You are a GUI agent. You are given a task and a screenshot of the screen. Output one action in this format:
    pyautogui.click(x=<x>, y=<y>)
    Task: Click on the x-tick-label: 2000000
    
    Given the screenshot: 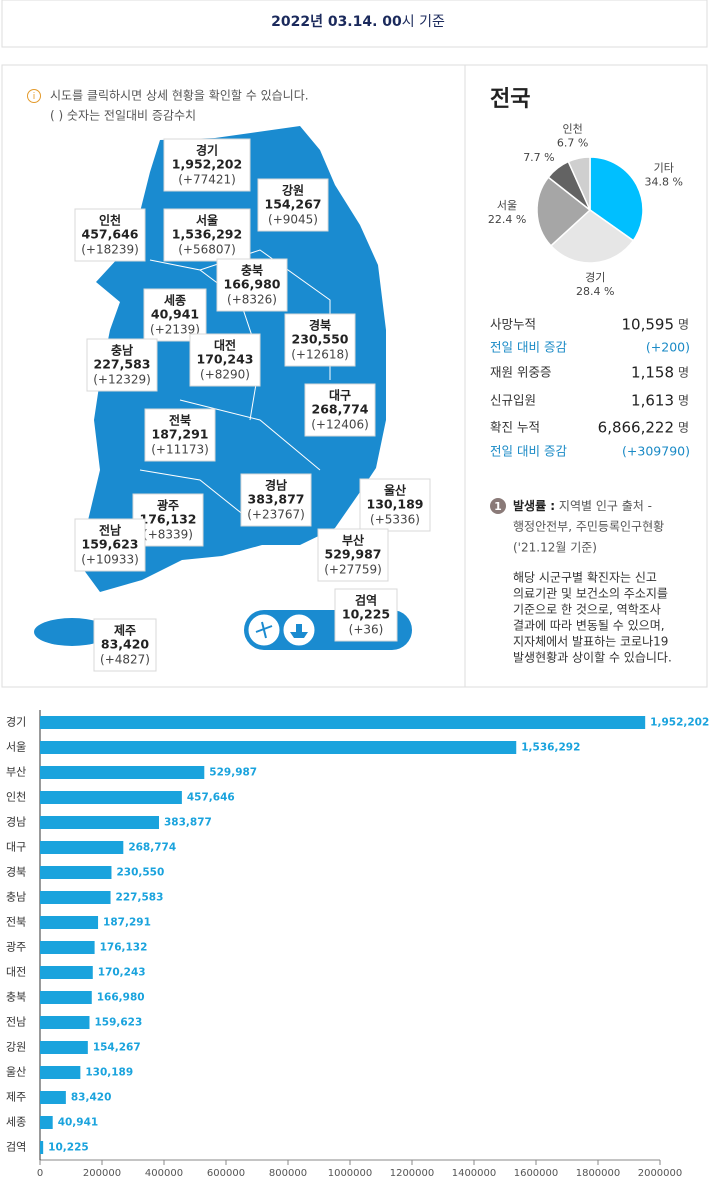 What is the action you would take?
    pyautogui.click(x=660, y=1173)
    